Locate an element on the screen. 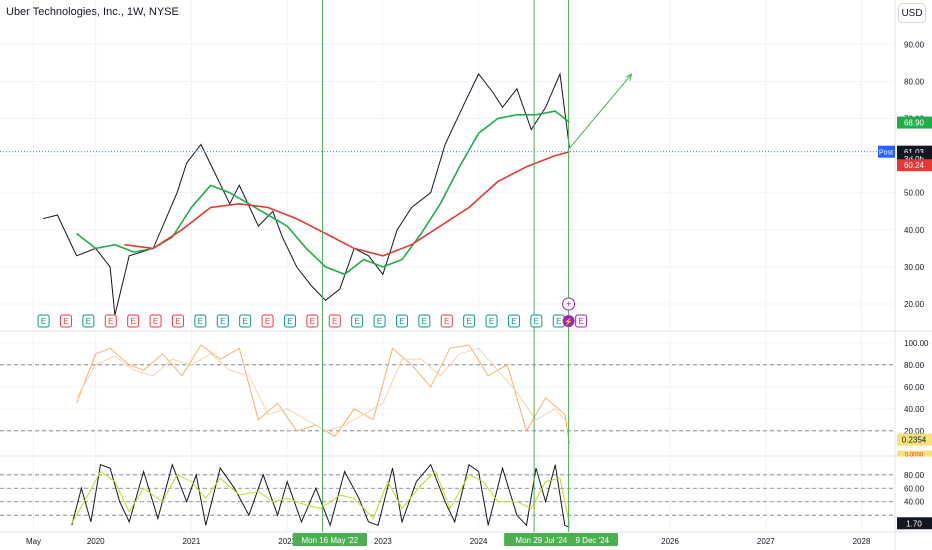 Image resolution: width=932 pixels, height=550 pixels. trend-arrow-head is located at coordinates (629, 77).